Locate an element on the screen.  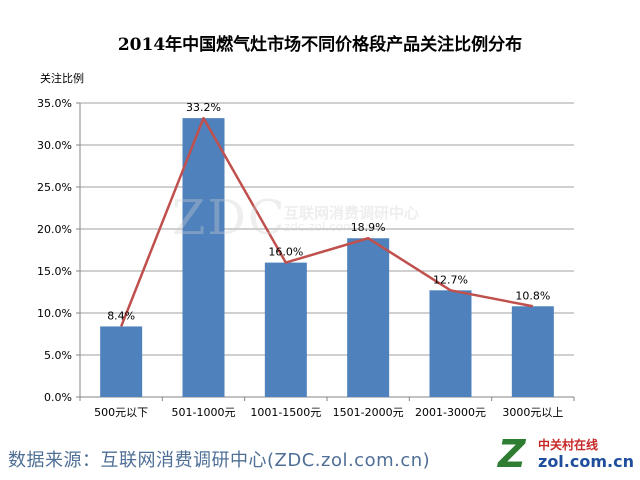
data-label: 12.7% is located at coordinates (450, 279).